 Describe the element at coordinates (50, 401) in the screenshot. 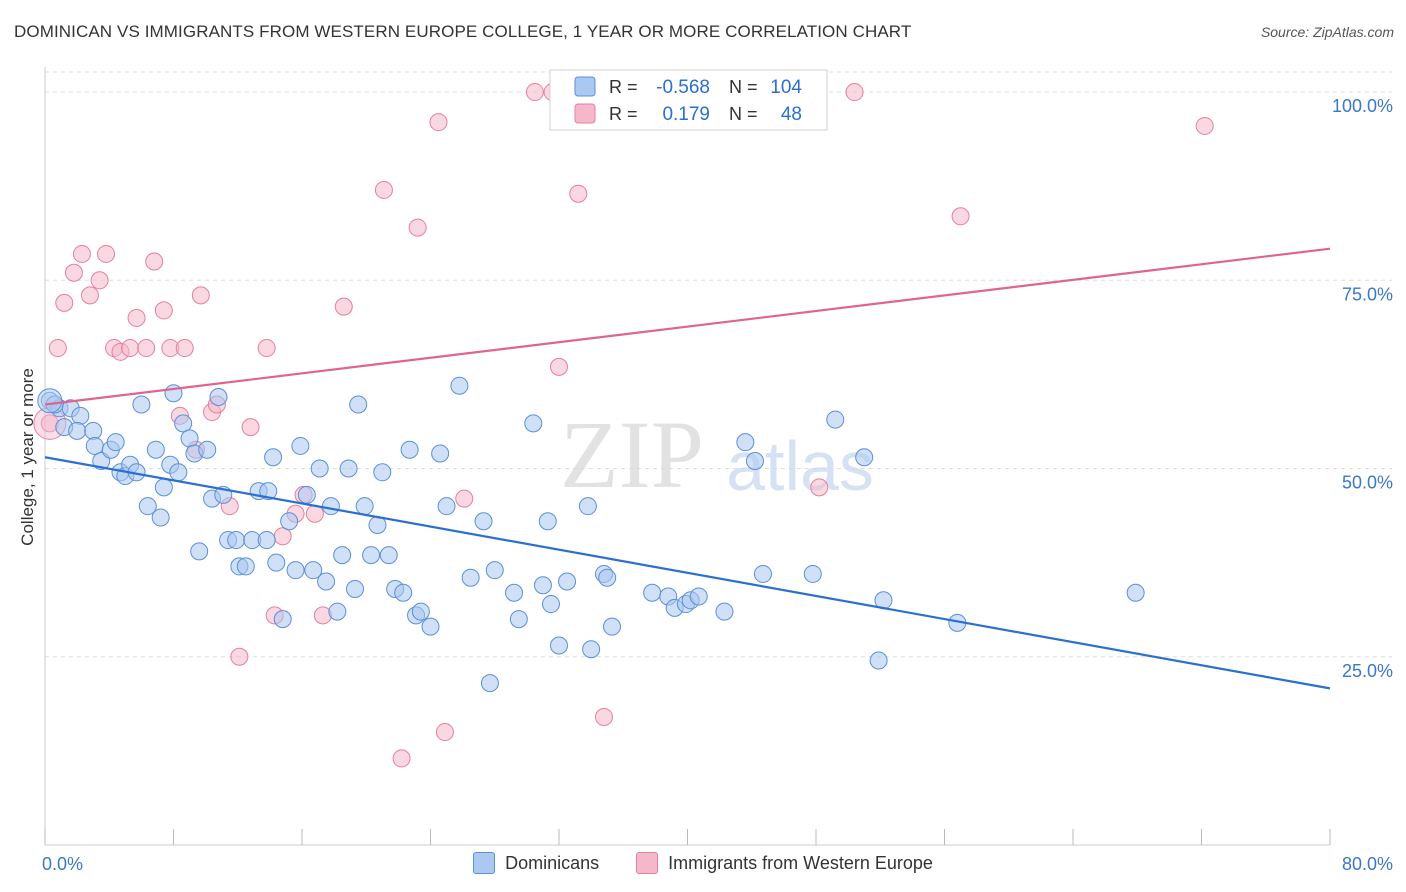

I see `blue-point-large-edge` at that location.